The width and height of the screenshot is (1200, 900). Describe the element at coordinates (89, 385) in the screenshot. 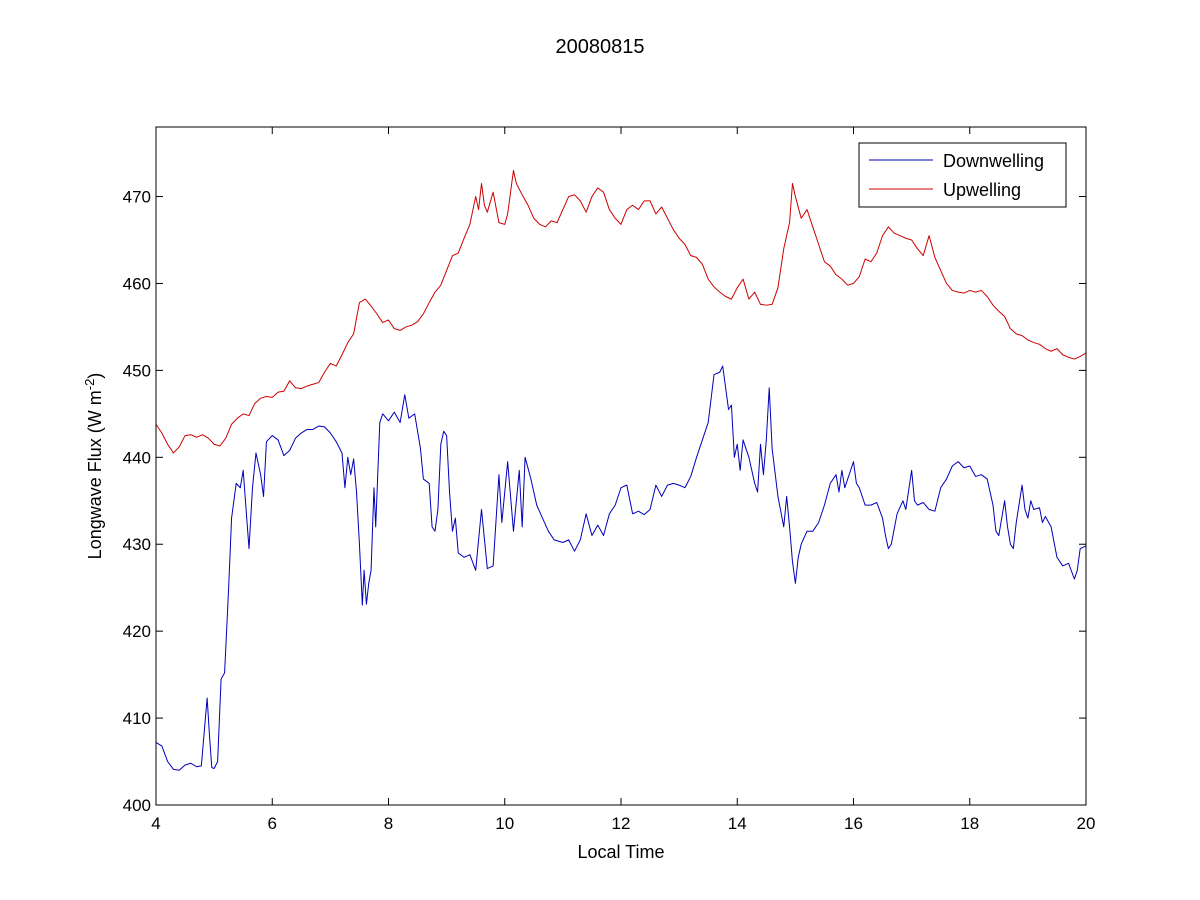

I see `y-axis-label-exponent: -2` at that location.